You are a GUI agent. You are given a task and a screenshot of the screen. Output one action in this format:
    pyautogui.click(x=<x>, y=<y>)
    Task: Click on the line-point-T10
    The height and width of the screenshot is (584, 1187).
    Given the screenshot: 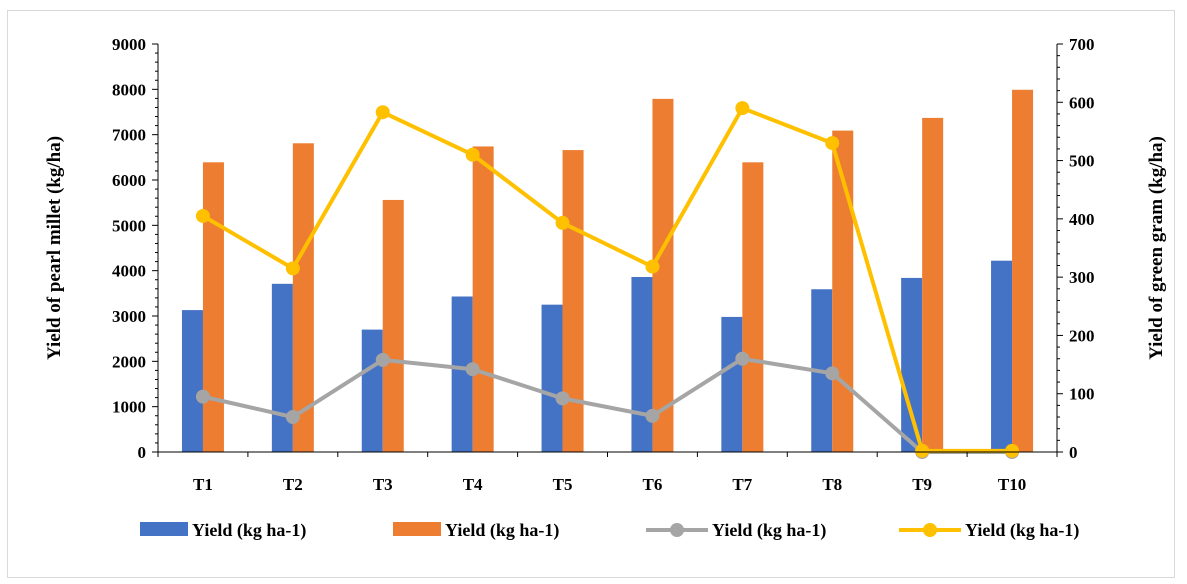 What is the action you would take?
    pyautogui.click(x=1012, y=450)
    